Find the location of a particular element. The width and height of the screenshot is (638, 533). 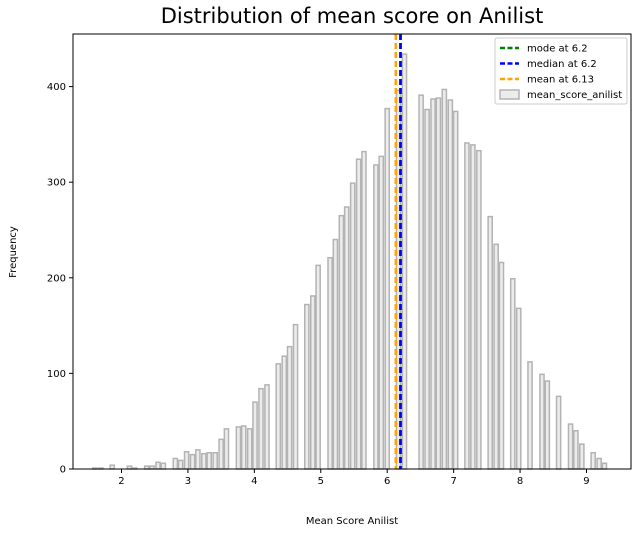

x-tick-label: 2 is located at coordinates (121, 481).